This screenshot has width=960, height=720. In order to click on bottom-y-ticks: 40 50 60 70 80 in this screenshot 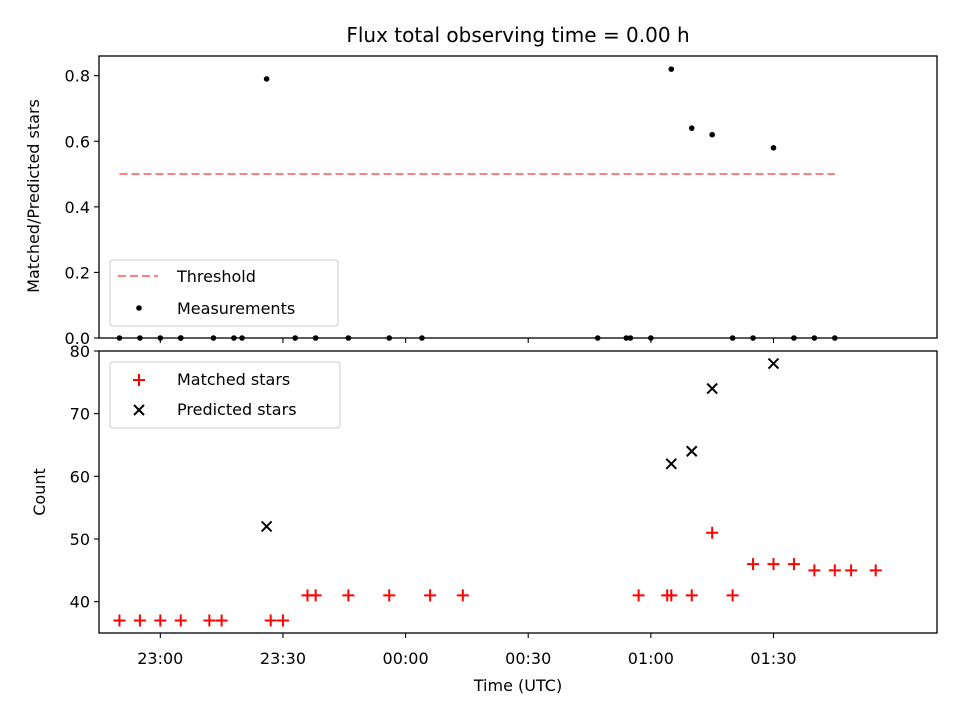, I will do `click(84, 477)`.